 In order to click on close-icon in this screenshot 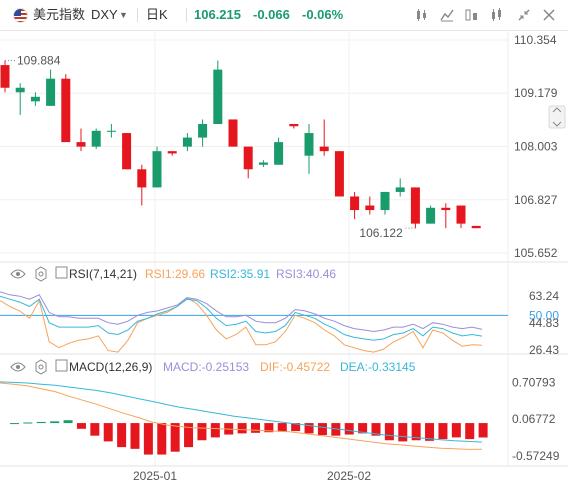, I will do `click(549, 15)`.